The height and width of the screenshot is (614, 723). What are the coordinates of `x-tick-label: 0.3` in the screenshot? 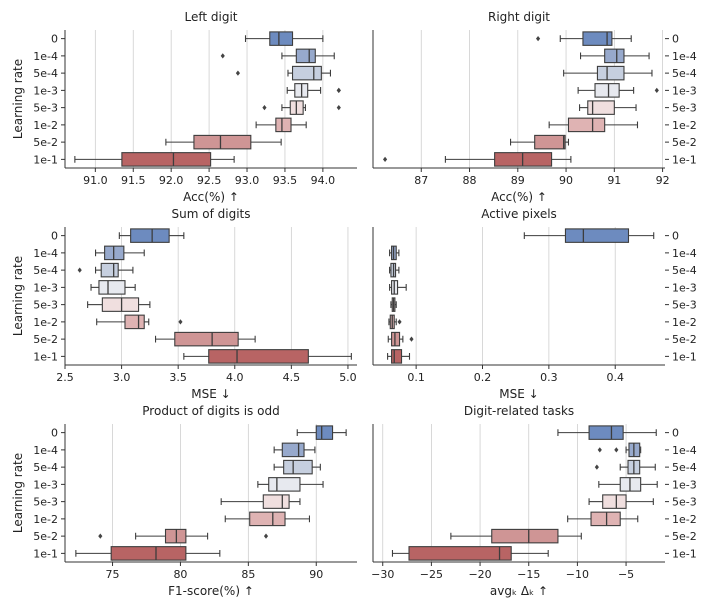 It's located at (549, 377).